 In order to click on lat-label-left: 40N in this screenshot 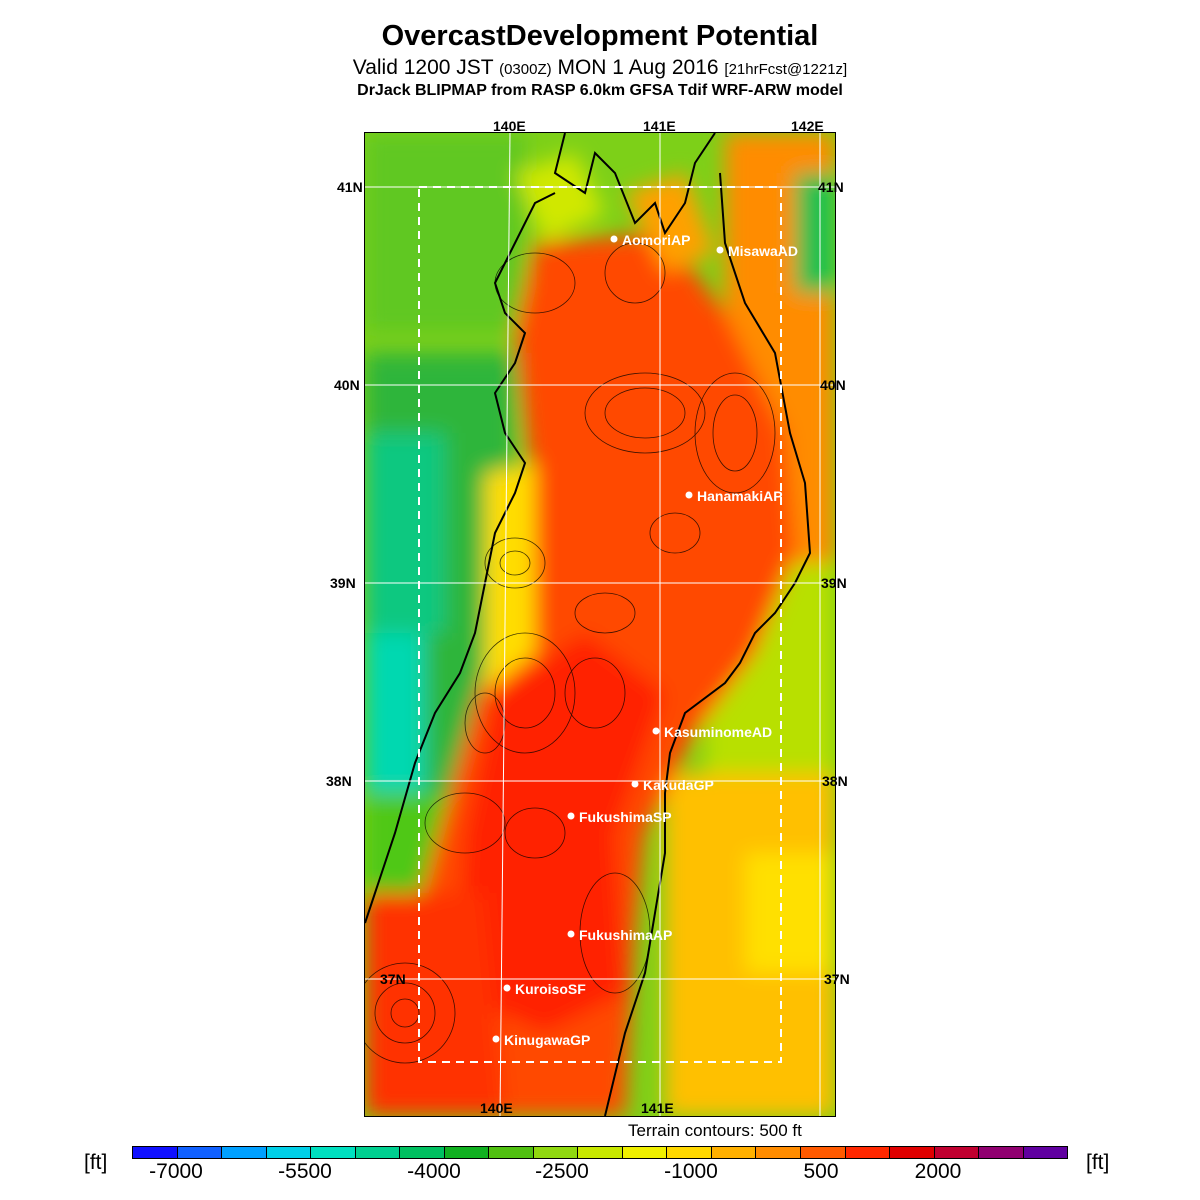, I will do `click(347, 385)`.